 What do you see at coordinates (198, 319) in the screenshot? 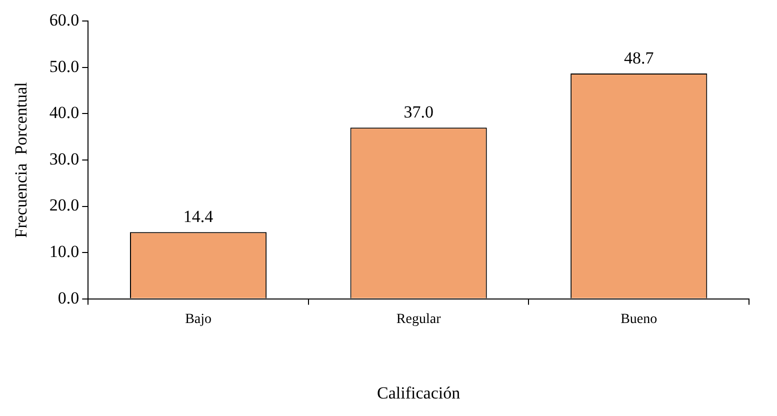
I see `x-tick-label: Bajo` at bounding box center [198, 319].